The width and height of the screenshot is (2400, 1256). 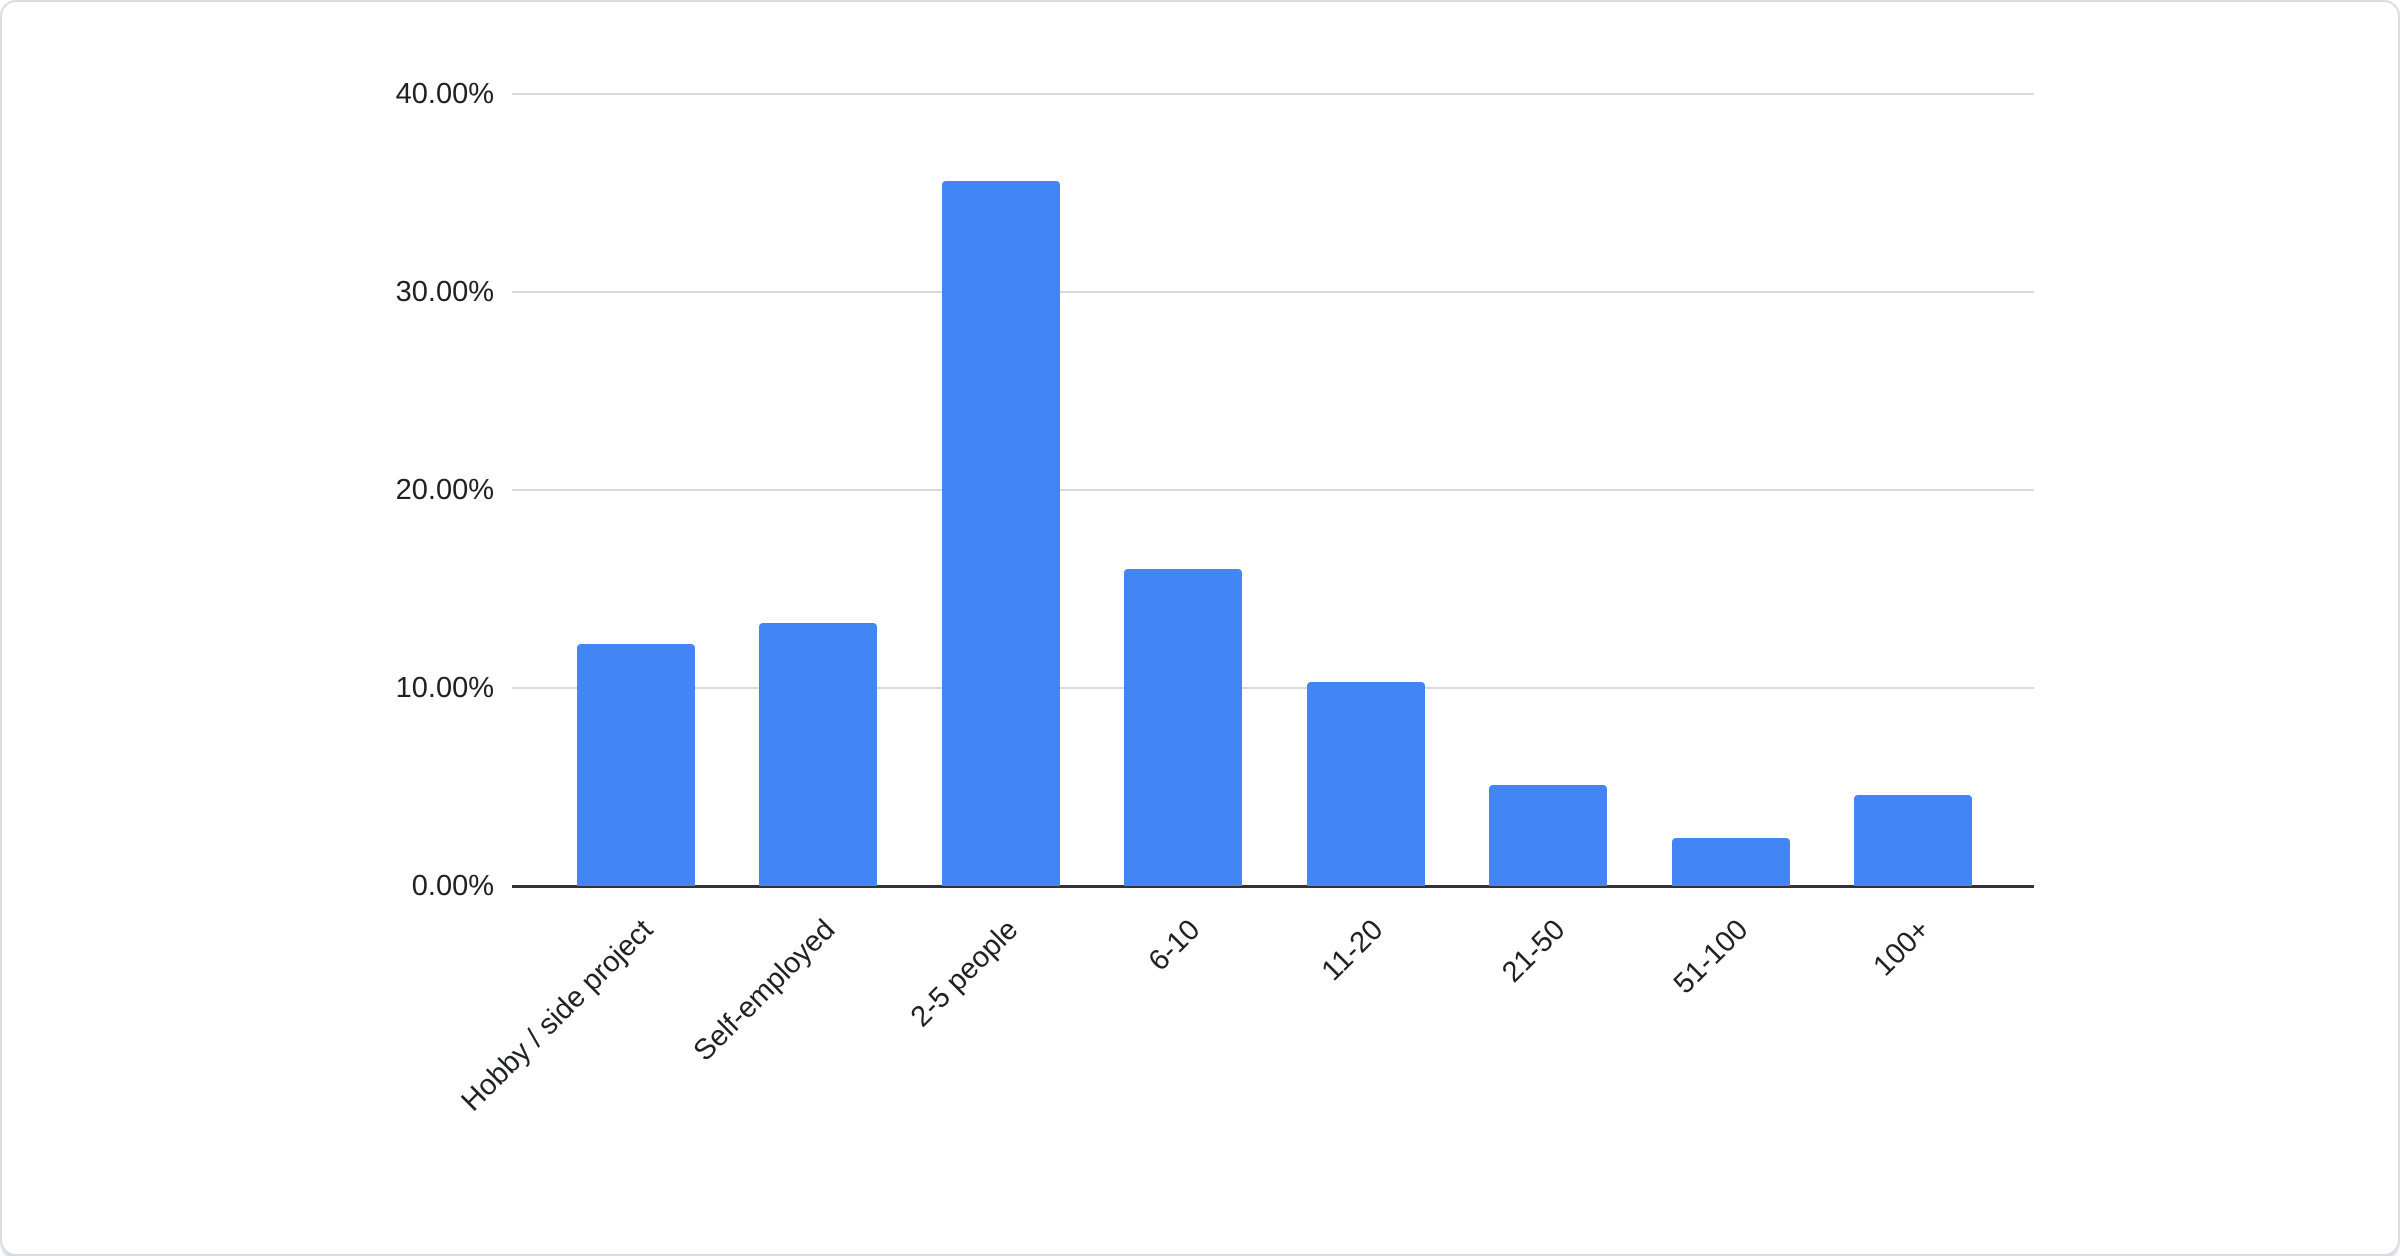 What do you see at coordinates (1174, 945) in the screenshot?
I see `x-axis-category-label: 6-10` at bounding box center [1174, 945].